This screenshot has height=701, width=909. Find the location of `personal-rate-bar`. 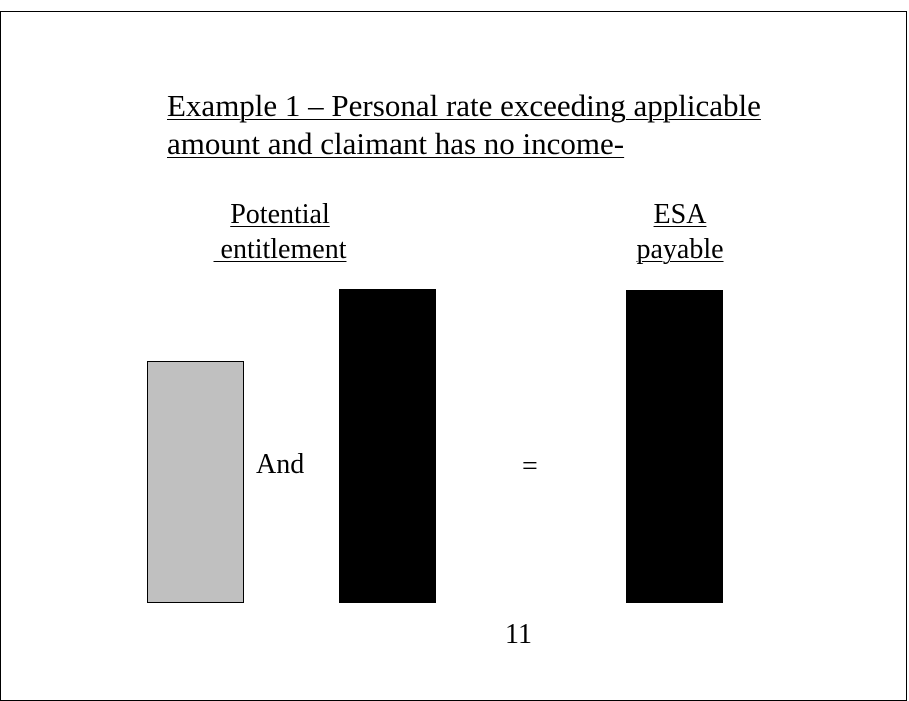

personal-rate-bar is located at coordinates (195, 482).